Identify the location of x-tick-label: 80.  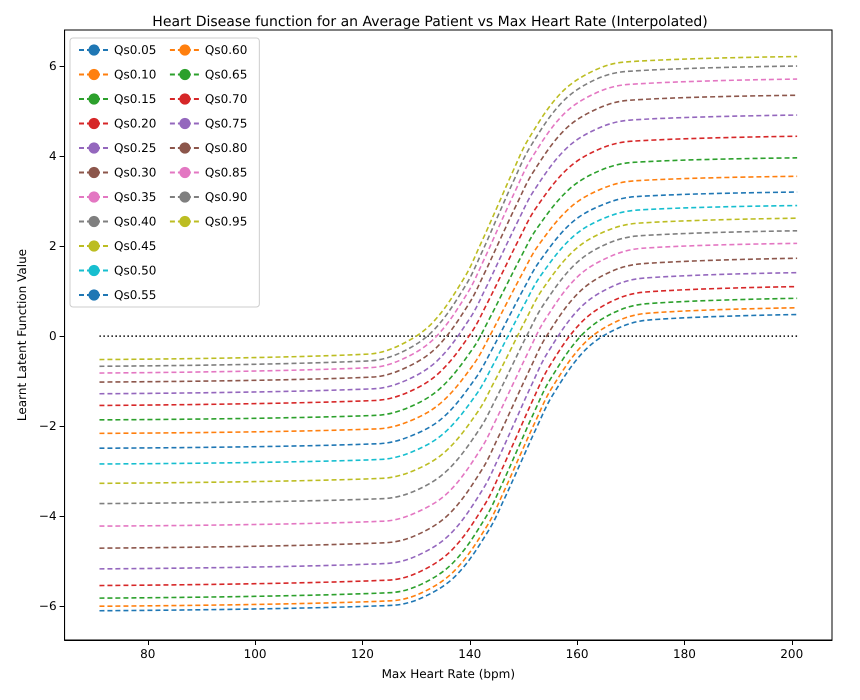
(148, 654).